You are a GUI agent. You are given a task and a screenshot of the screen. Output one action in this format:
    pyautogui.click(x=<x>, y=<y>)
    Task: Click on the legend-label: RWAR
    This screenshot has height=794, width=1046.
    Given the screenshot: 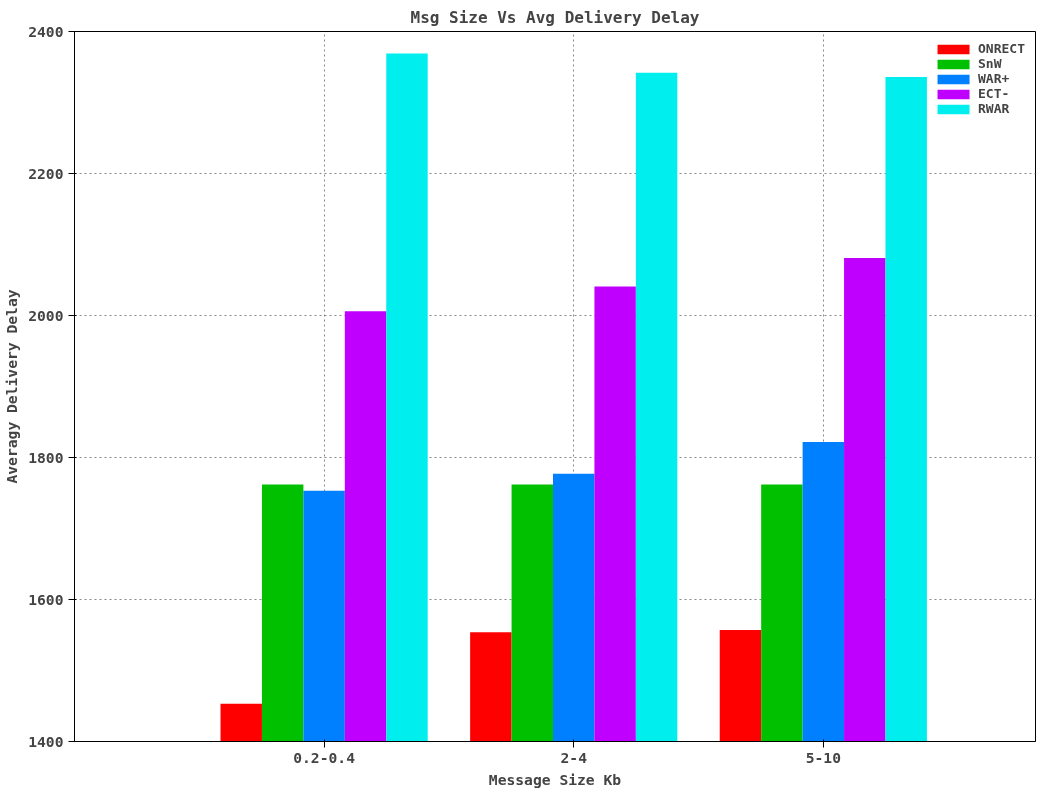 What is the action you would take?
    pyautogui.click(x=994, y=108)
    